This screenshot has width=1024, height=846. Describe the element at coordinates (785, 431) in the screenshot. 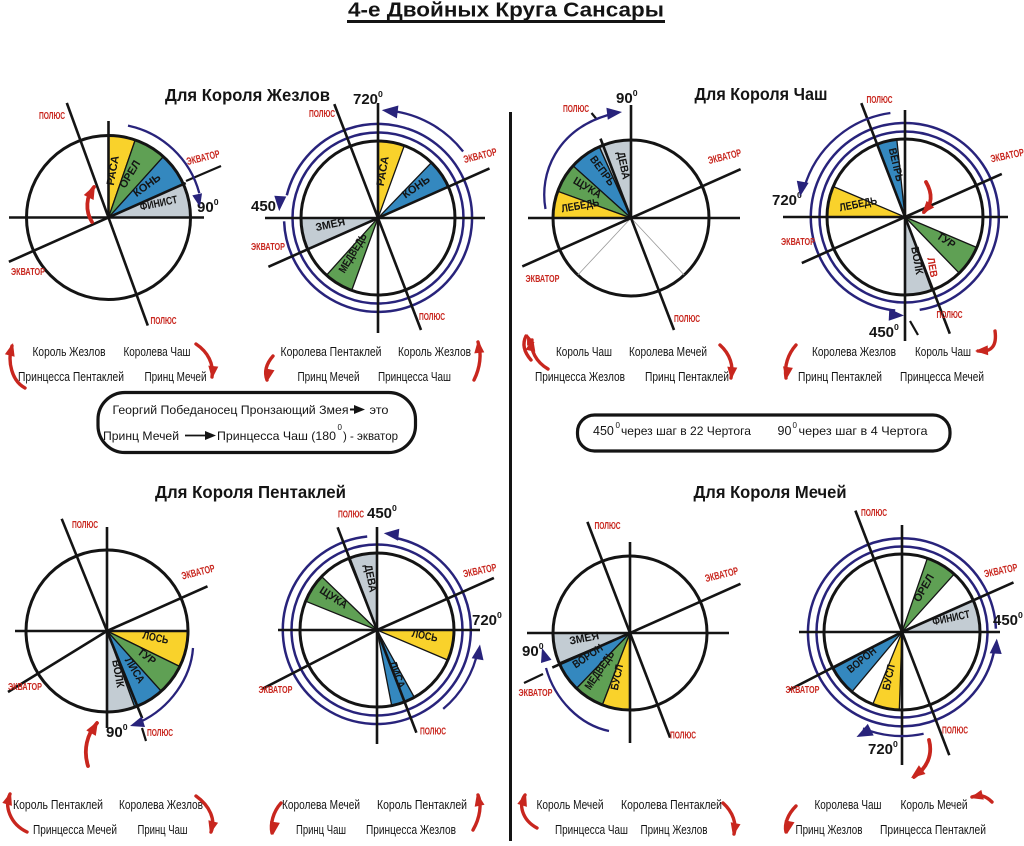

I see `svg-text: 90` at that location.